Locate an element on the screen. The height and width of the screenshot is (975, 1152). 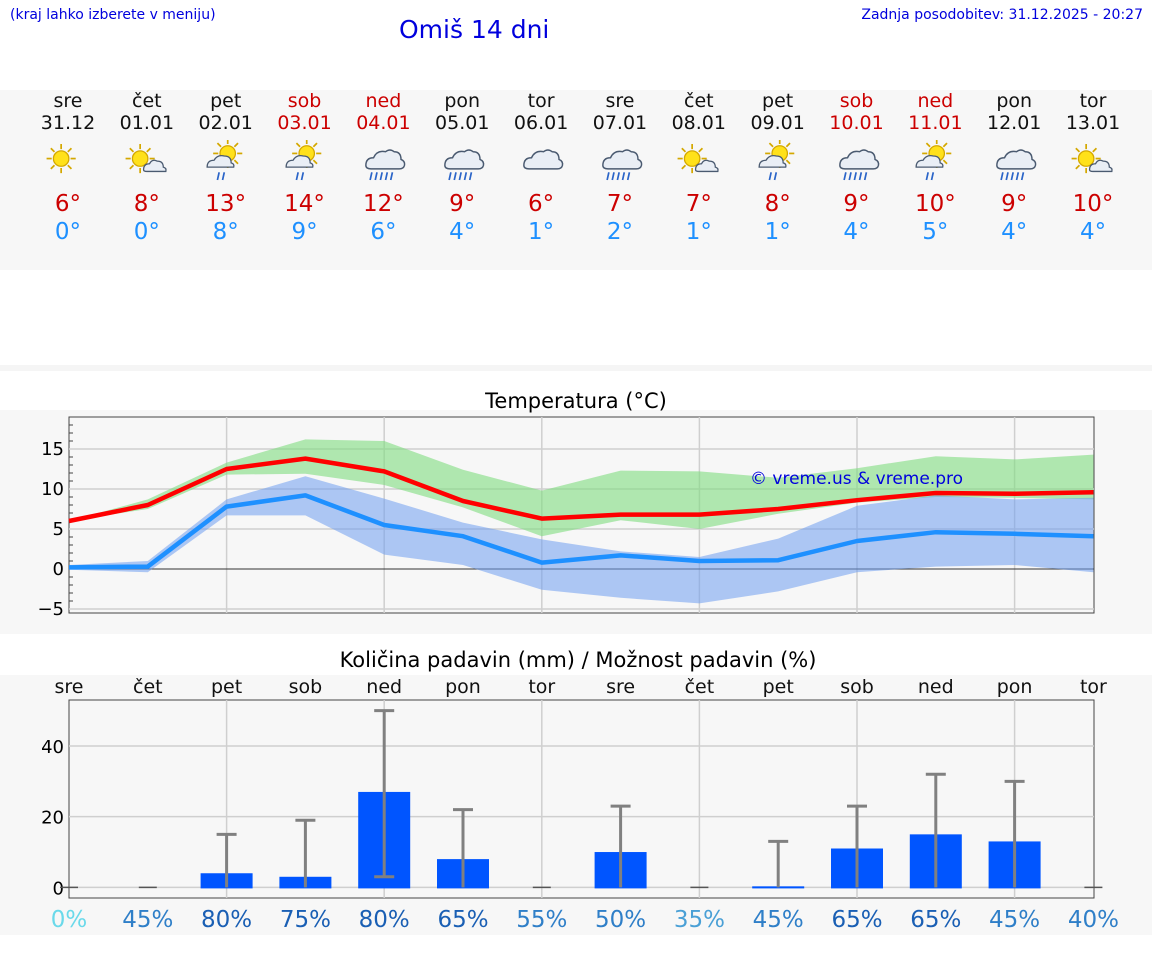
forecast-day: čet 01.01 8° 0° is located at coordinates (147, 168).